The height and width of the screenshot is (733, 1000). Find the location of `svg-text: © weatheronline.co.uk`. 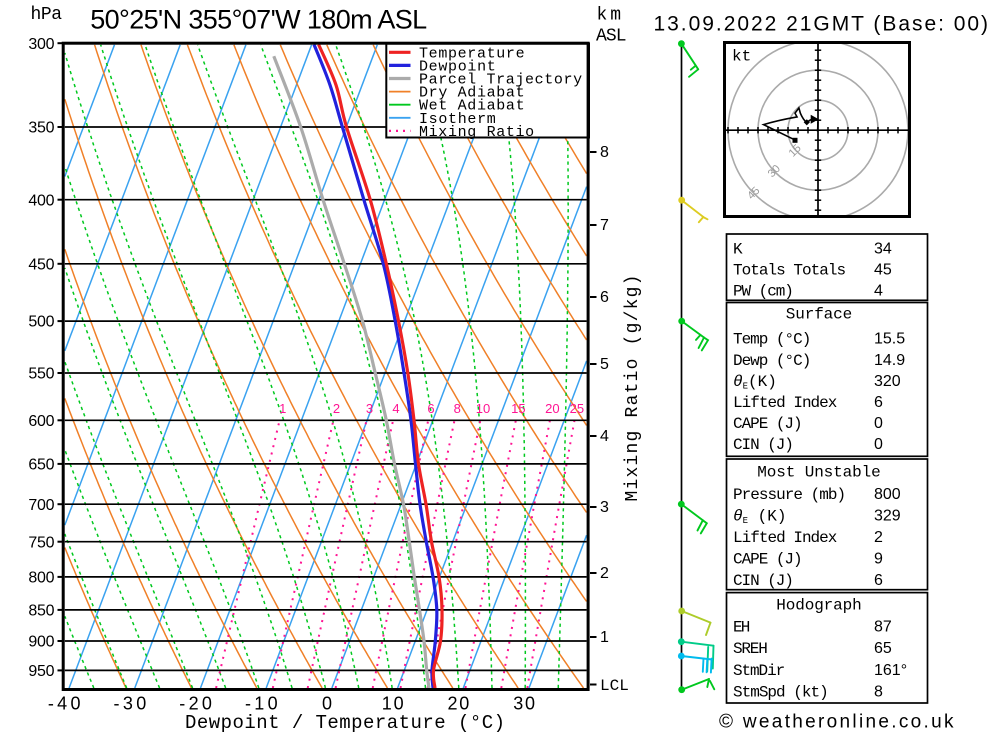

svg-text: © weatheronline.co.uk is located at coordinates (836, 722).